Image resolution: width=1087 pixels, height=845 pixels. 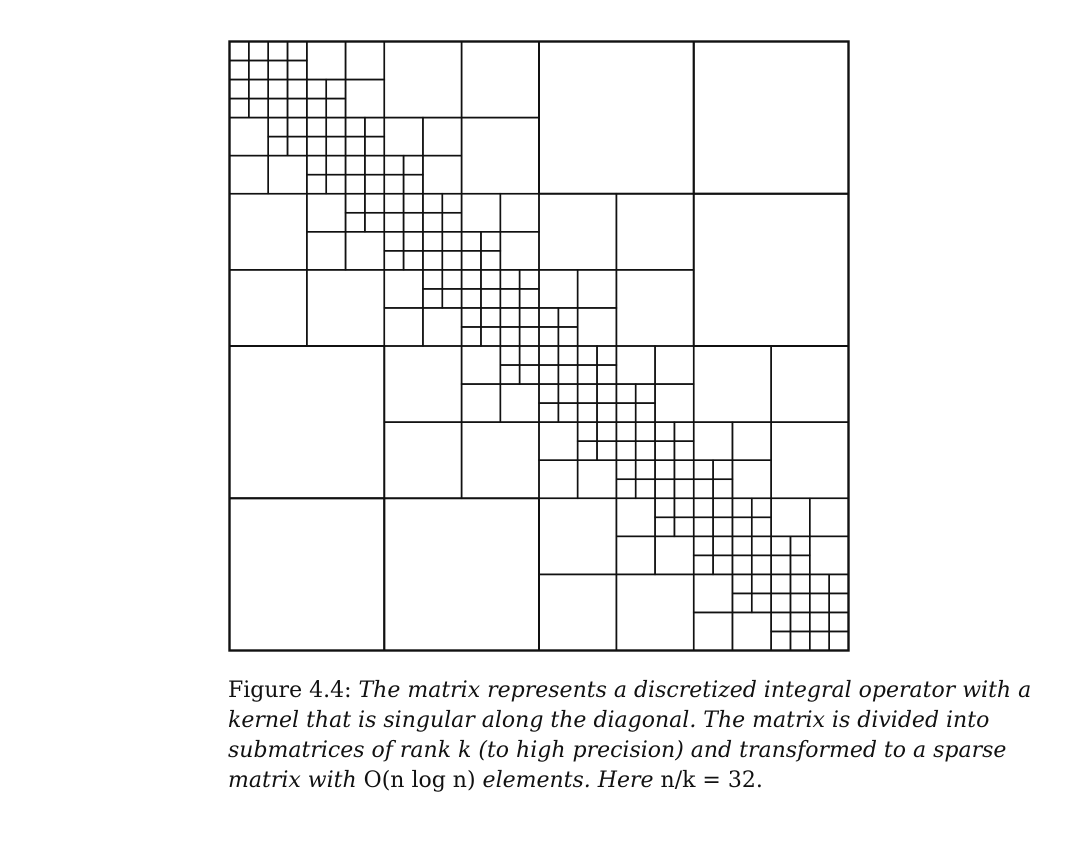 What do you see at coordinates (759, 780) in the screenshot?
I see `caption-end: .` at bounding box center [759, 780].